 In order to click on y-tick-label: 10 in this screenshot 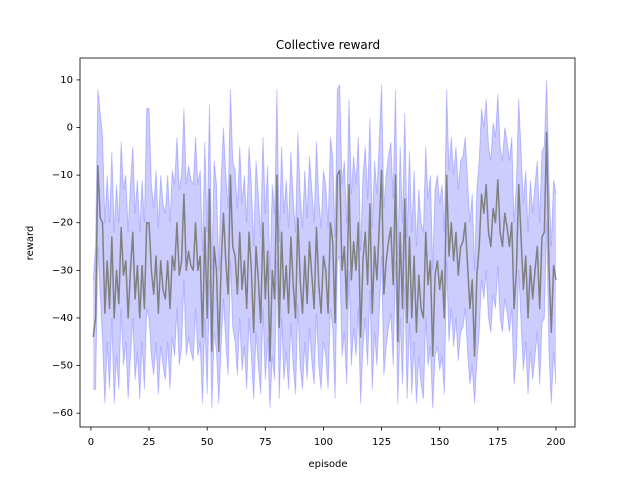, I will do `click(66, 80)`.